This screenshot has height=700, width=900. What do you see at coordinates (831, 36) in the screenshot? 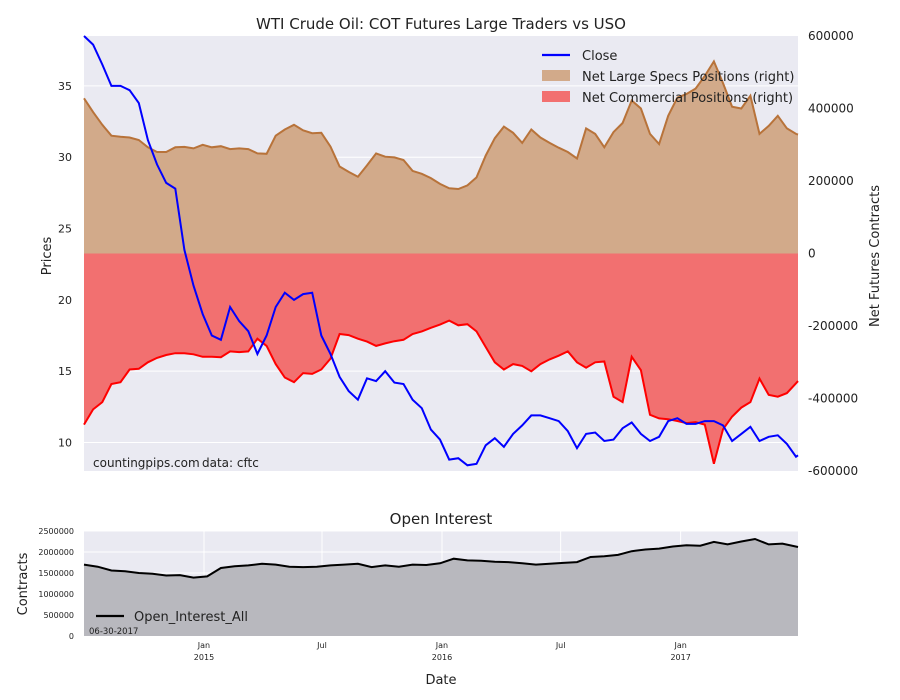
I see `right-y-tick-label: 600000` at bounding box center [831, 36].